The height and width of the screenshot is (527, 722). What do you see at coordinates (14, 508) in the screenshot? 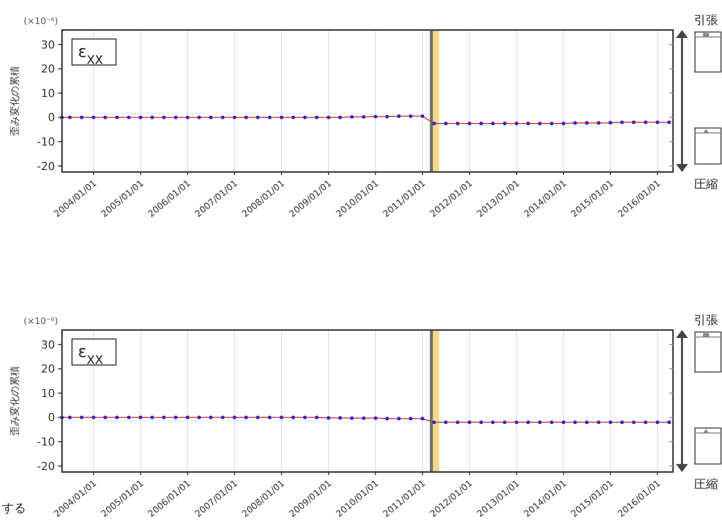
I see `text: する` at bounding box center [14, 508].